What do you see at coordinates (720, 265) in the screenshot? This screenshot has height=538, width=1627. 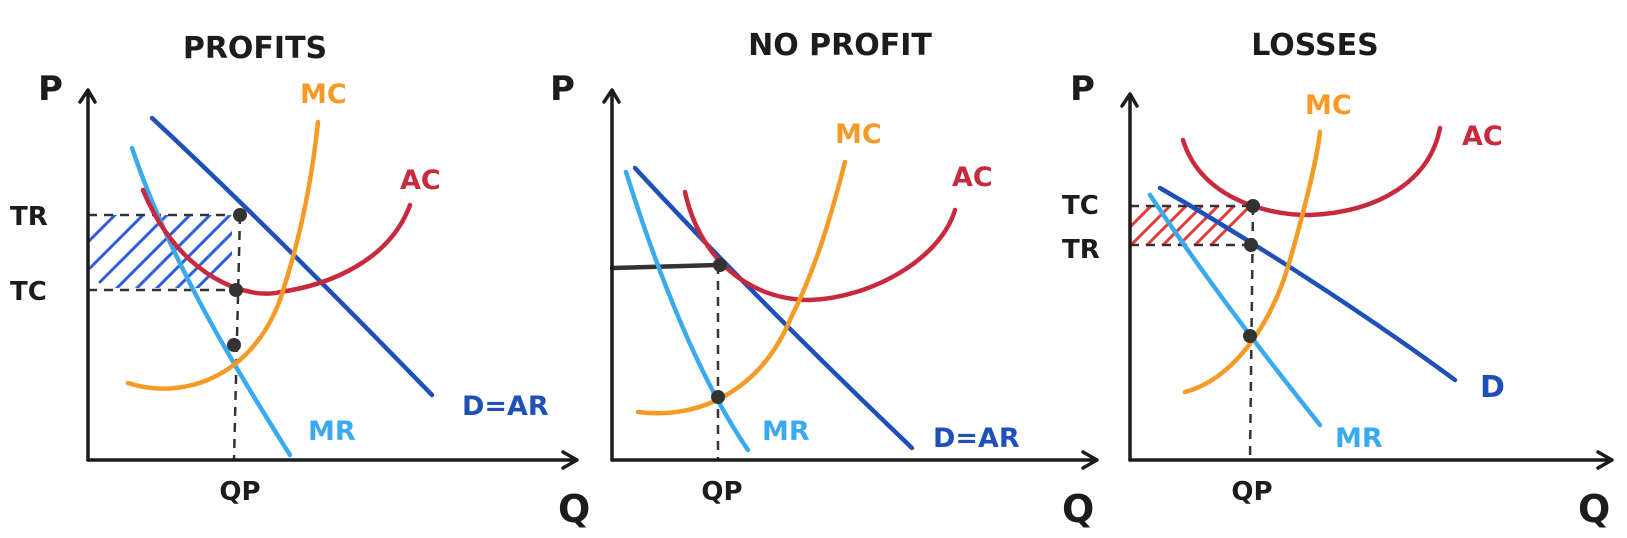 I see `ac-ar-tangency-point` at bounding box center [720, 265].